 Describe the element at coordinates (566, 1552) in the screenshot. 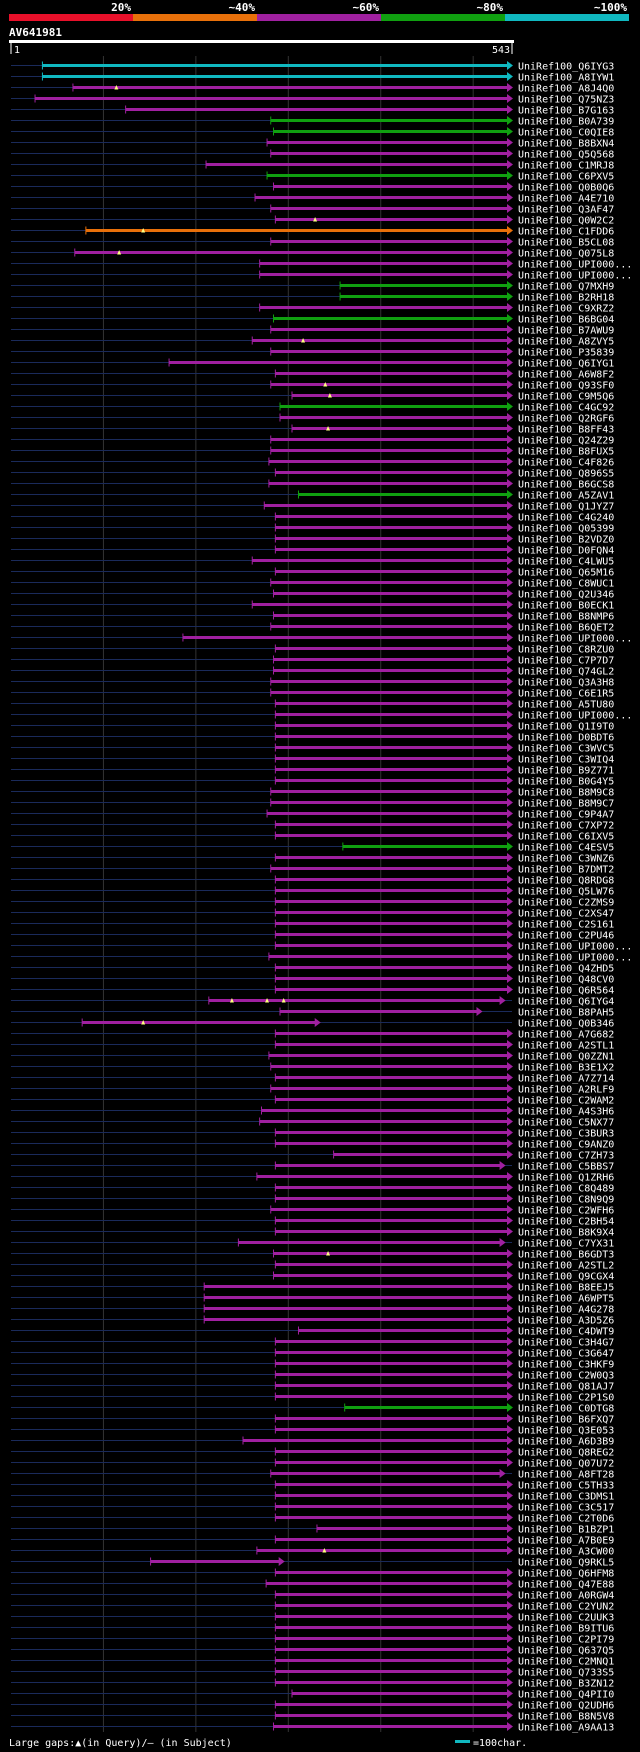

I see `hit-label: UniRef100_A3CW00` at that location.